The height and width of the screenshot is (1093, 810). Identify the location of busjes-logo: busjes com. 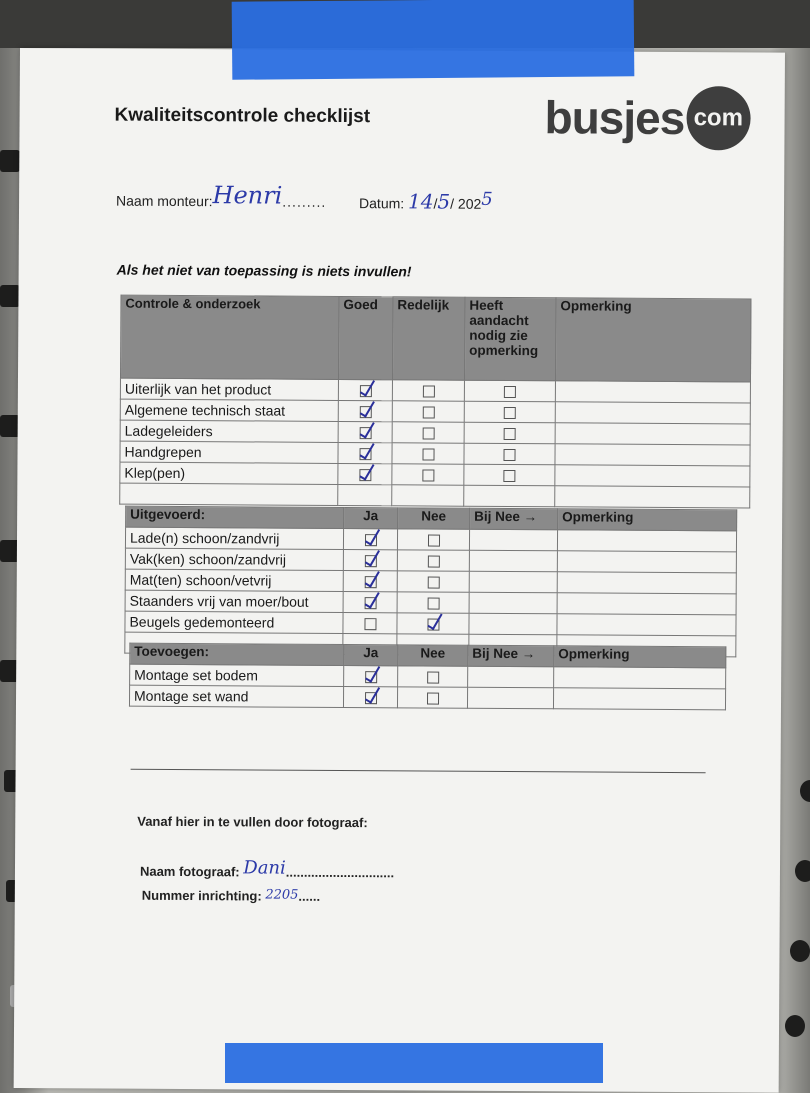
(647, 118).